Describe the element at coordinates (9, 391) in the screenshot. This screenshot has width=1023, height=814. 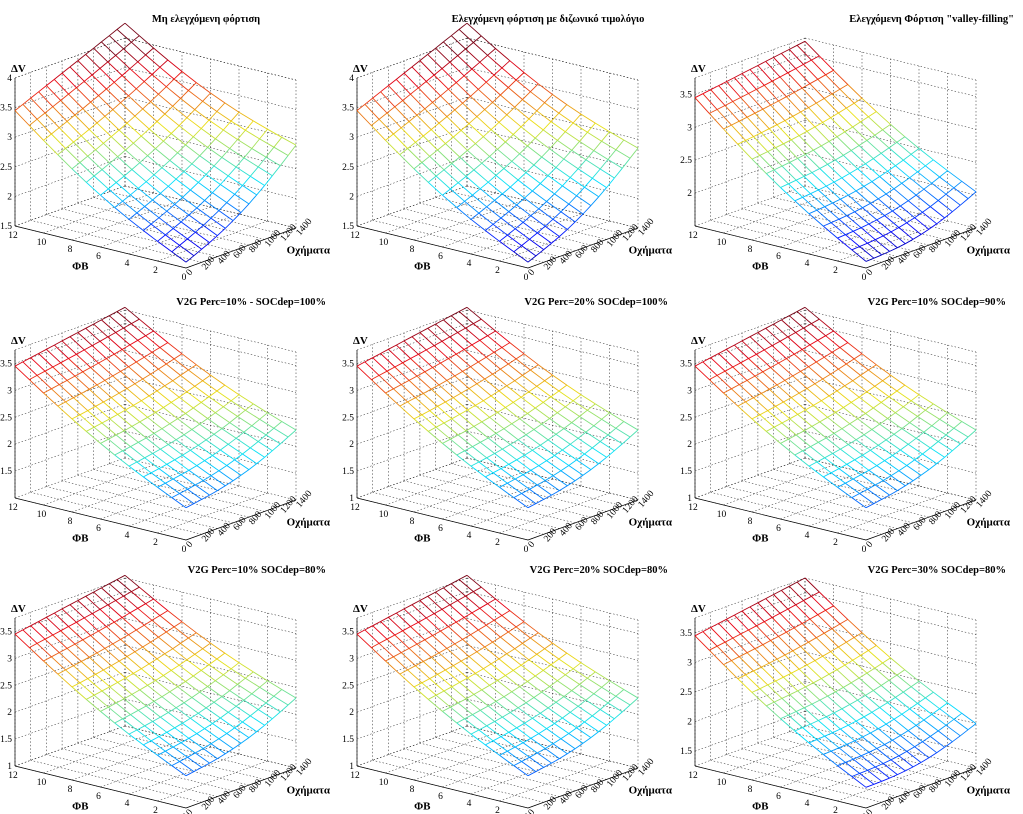
I see `z-tick-label: 3` at that location.